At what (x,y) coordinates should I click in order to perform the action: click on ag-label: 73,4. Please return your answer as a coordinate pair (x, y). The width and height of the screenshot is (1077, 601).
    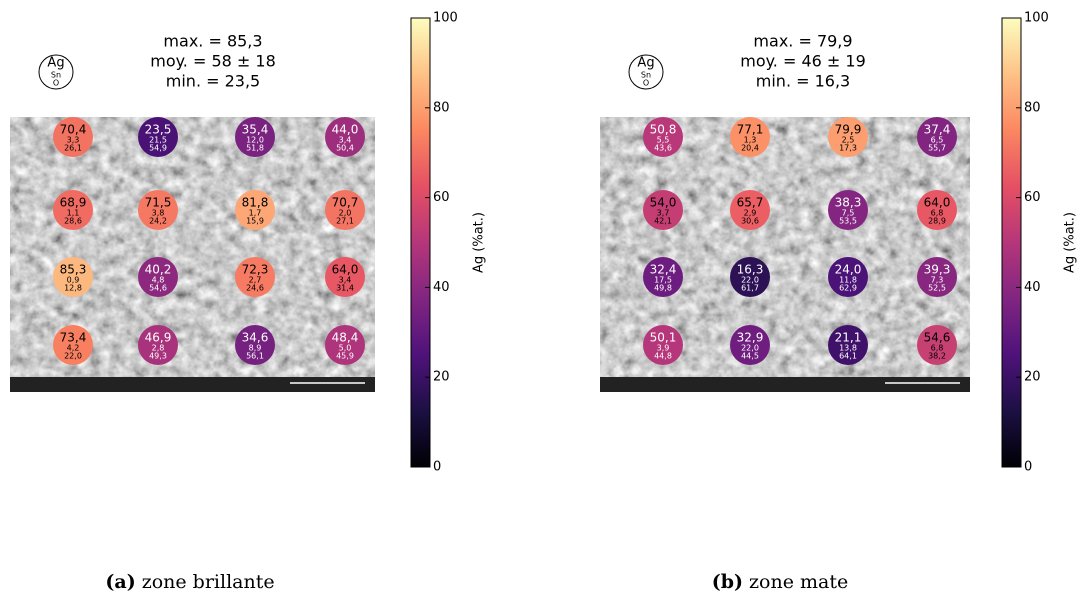
    Looking at the image, I should click on (73, 338).